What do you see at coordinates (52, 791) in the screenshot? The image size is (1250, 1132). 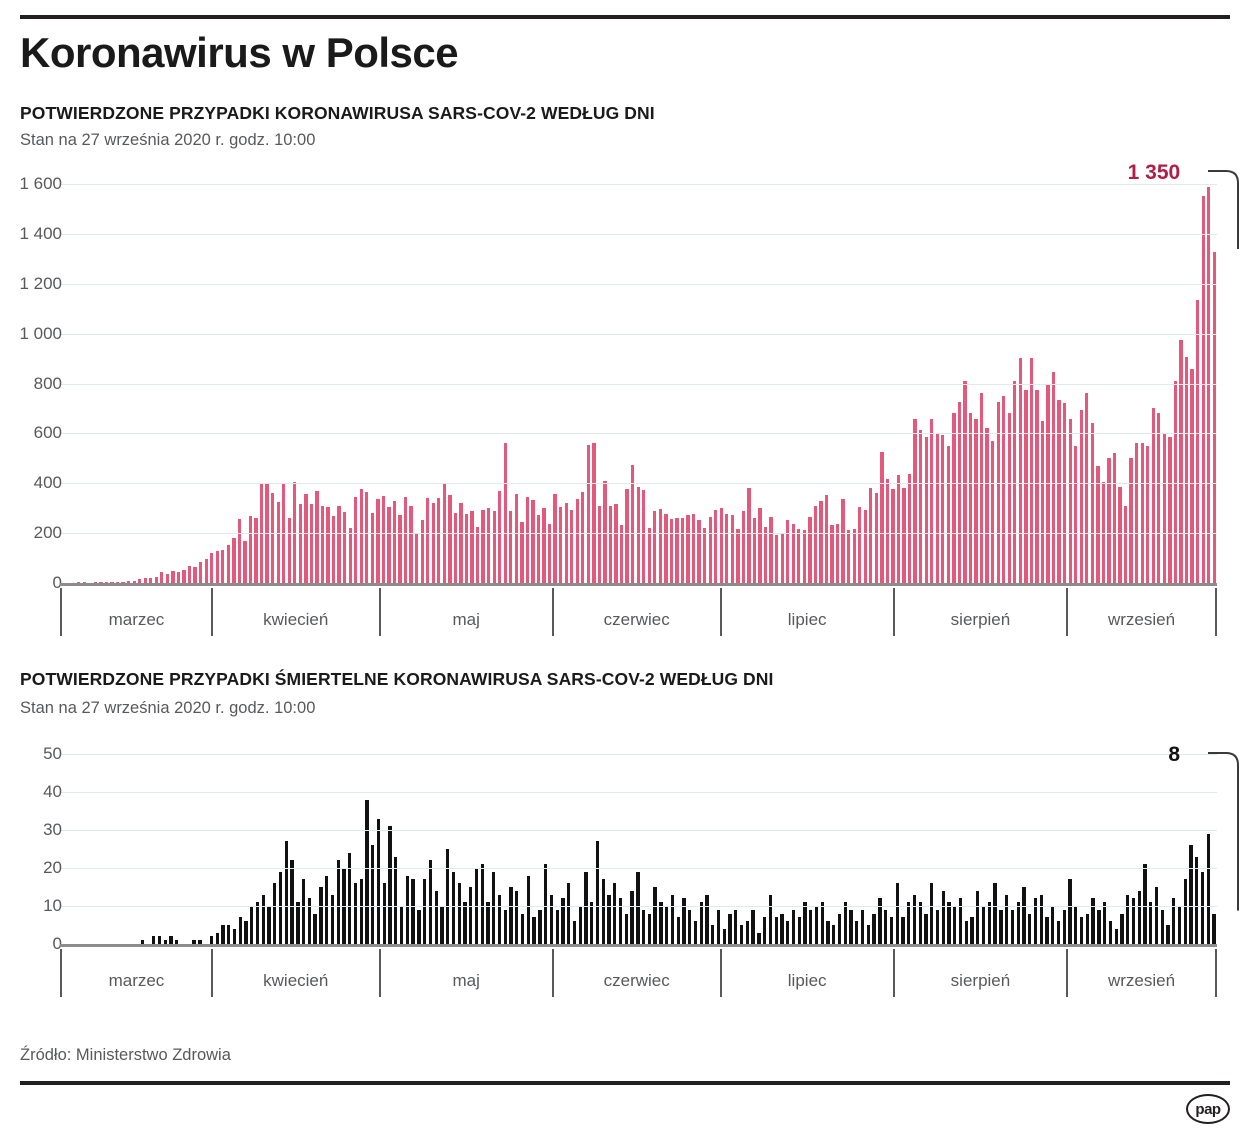 I see `y-axis-label: 40` at bounding box center [52, 791].